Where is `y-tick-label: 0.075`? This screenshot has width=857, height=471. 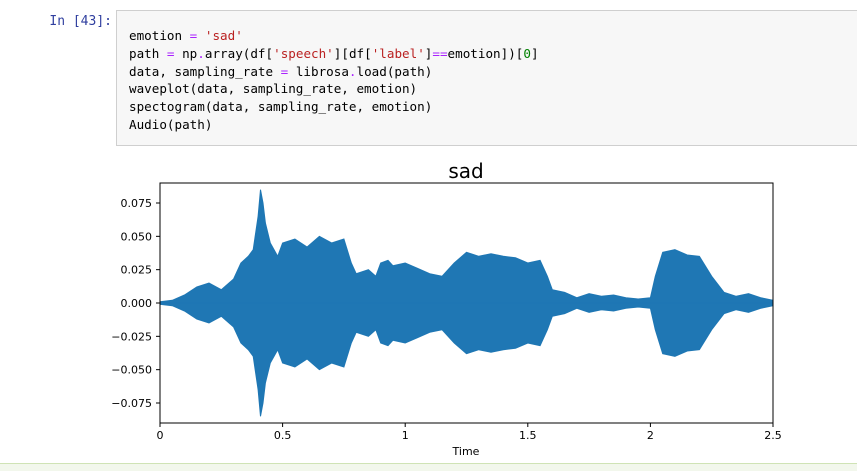 y-tick-label: 0.075 is located at coordinates (137, 203).